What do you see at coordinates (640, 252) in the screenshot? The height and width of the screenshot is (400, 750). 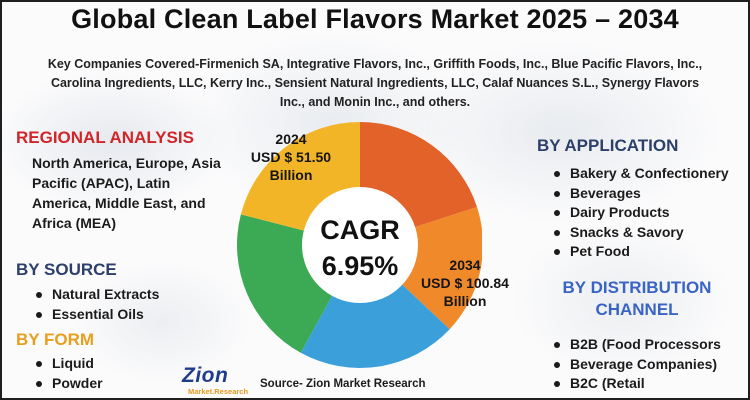 I see `list-item: Pet Food` at bounding box center [640, 252].